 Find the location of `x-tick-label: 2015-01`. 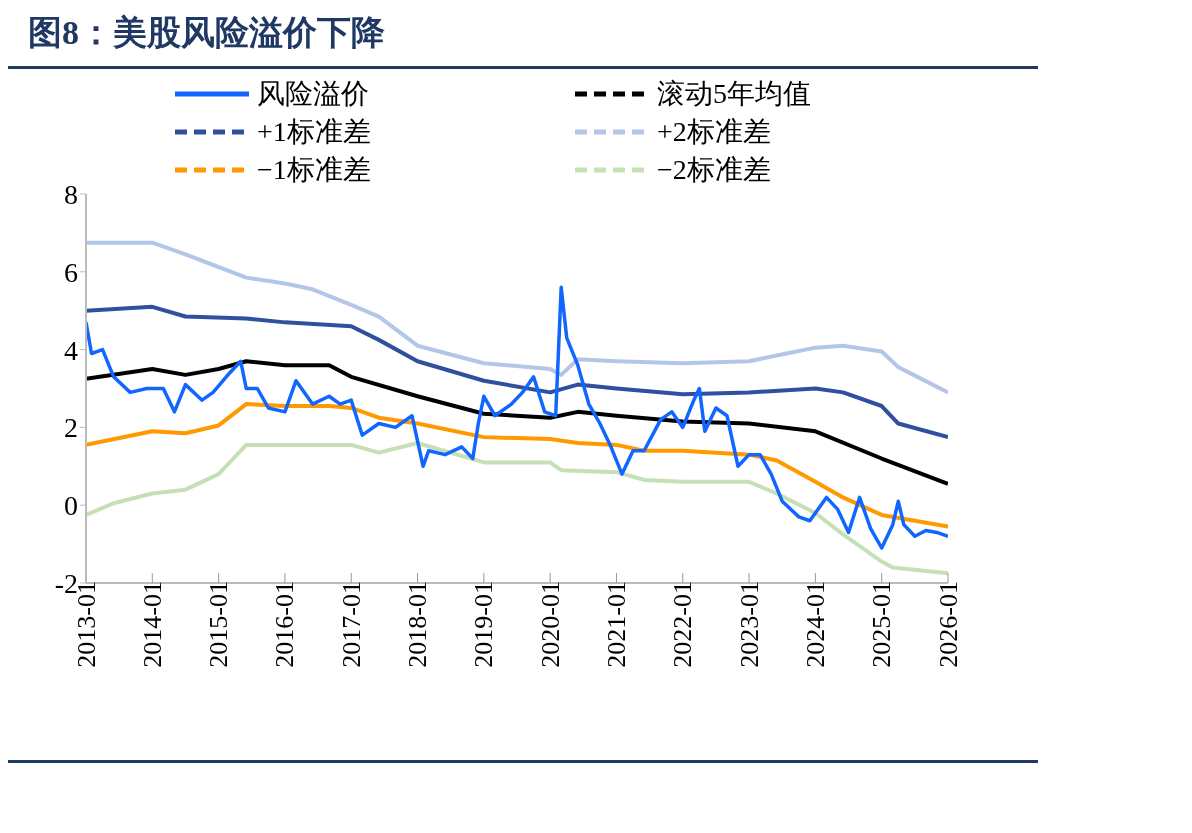

x-tick-label: 2015-01 is located at coordinates (219, 624).